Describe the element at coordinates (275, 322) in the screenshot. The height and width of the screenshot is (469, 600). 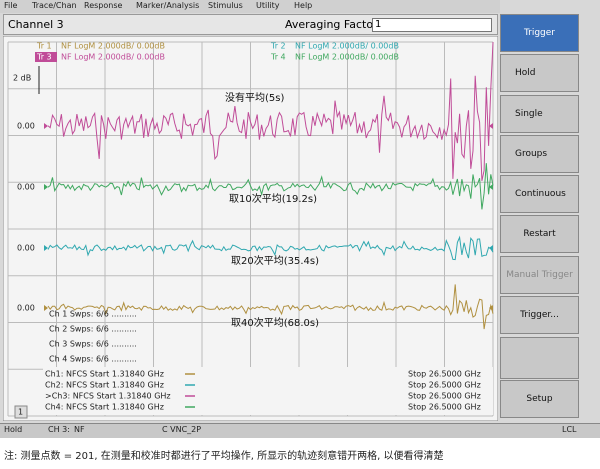
I see `annotation: 取40次平均(68.0s)` at that location.